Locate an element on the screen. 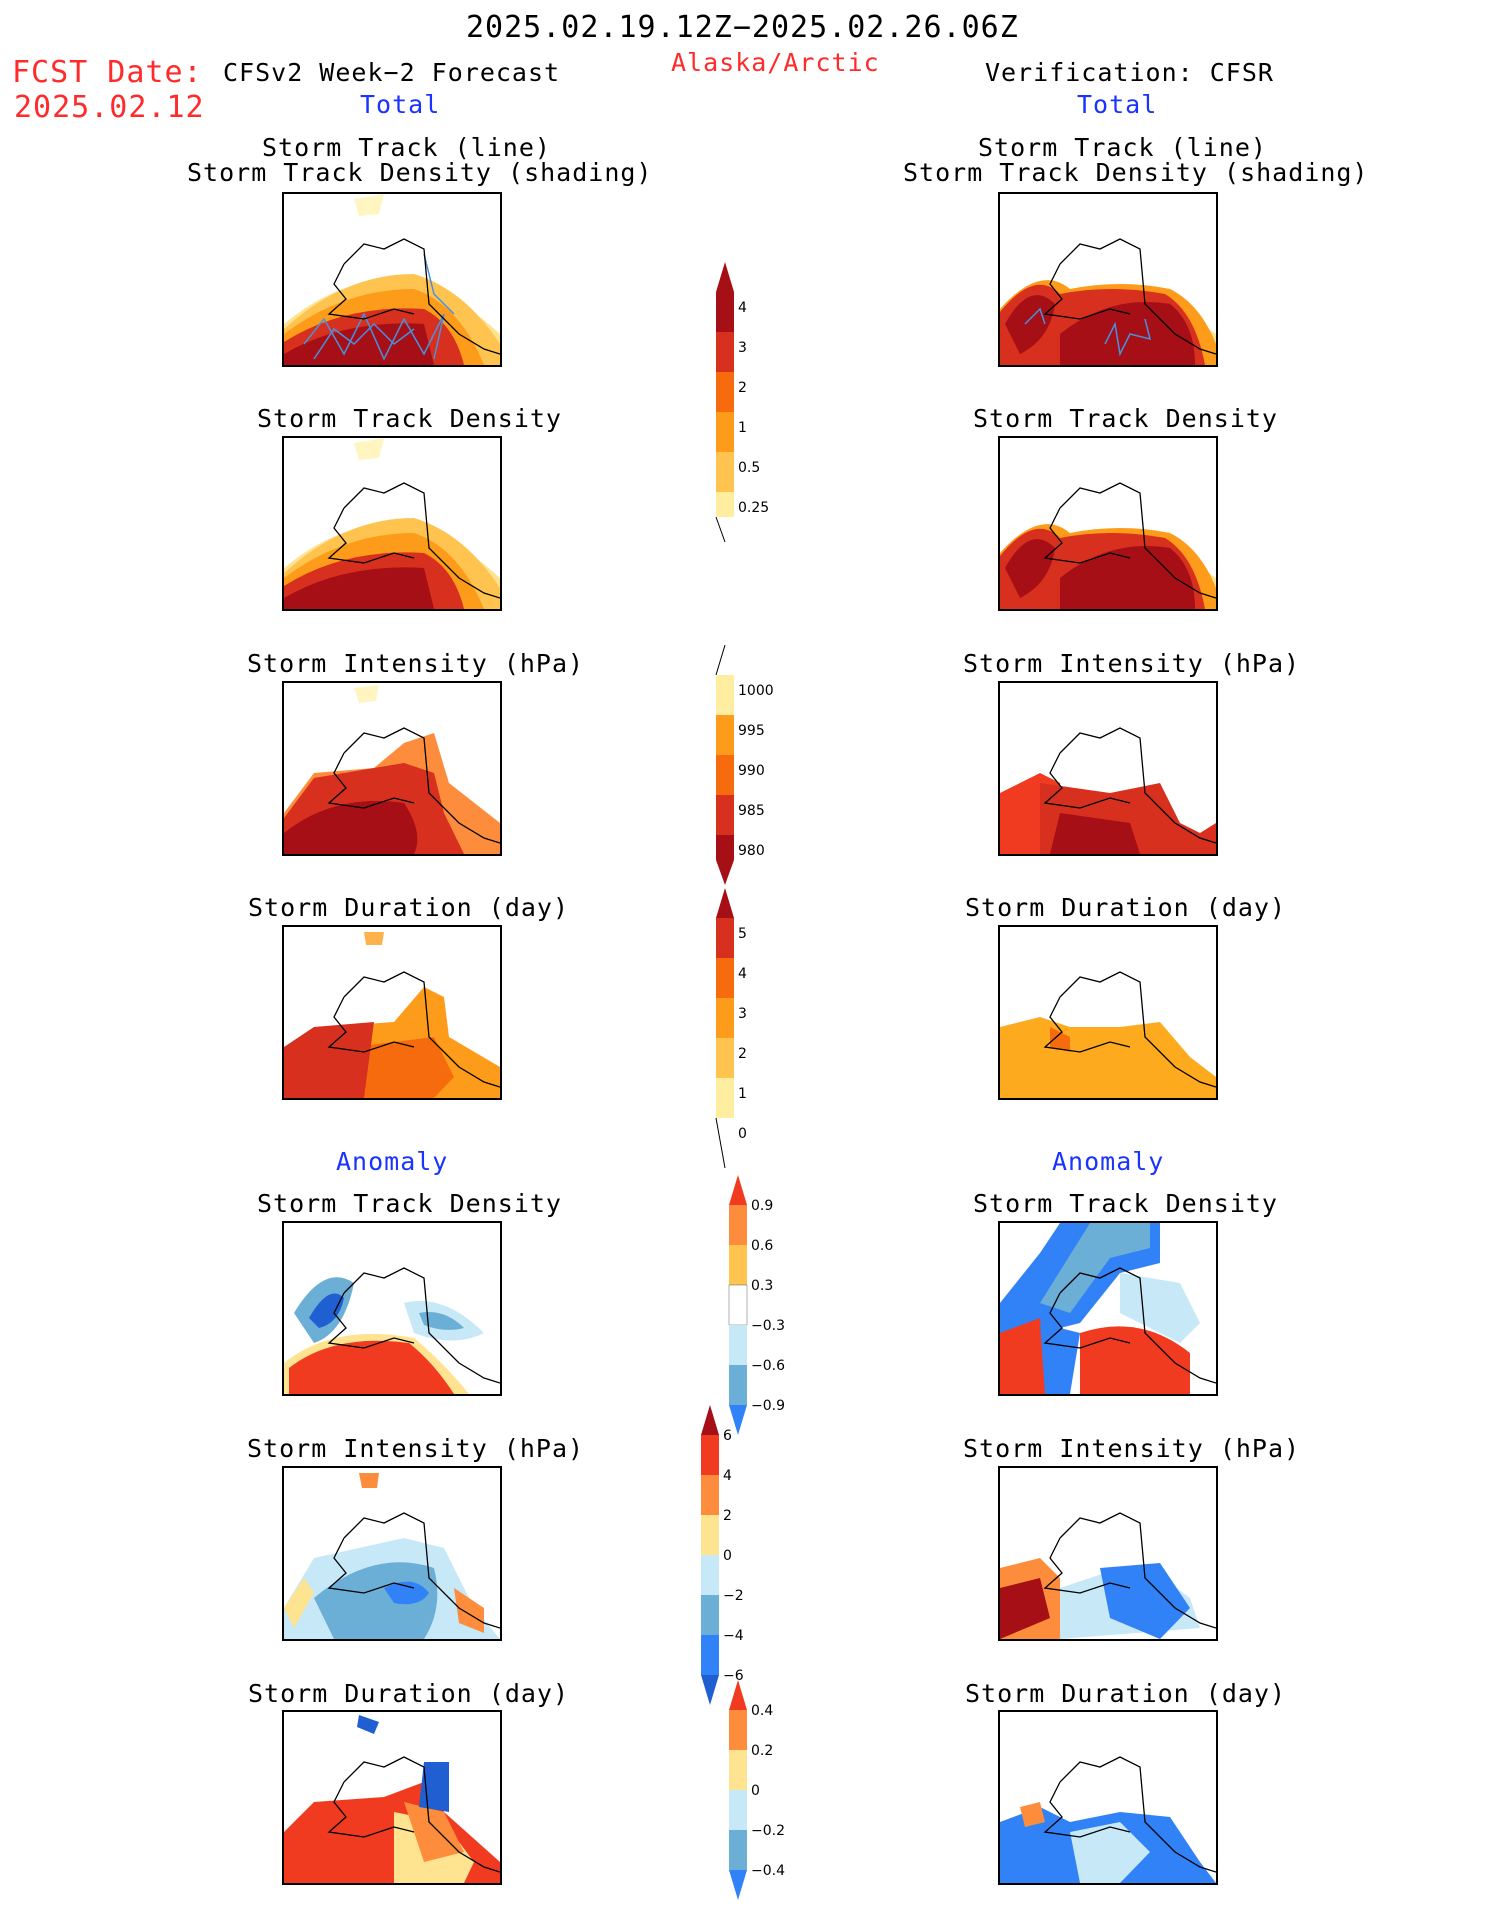  left-anom-density-map is located at coordinates (392, 1308).